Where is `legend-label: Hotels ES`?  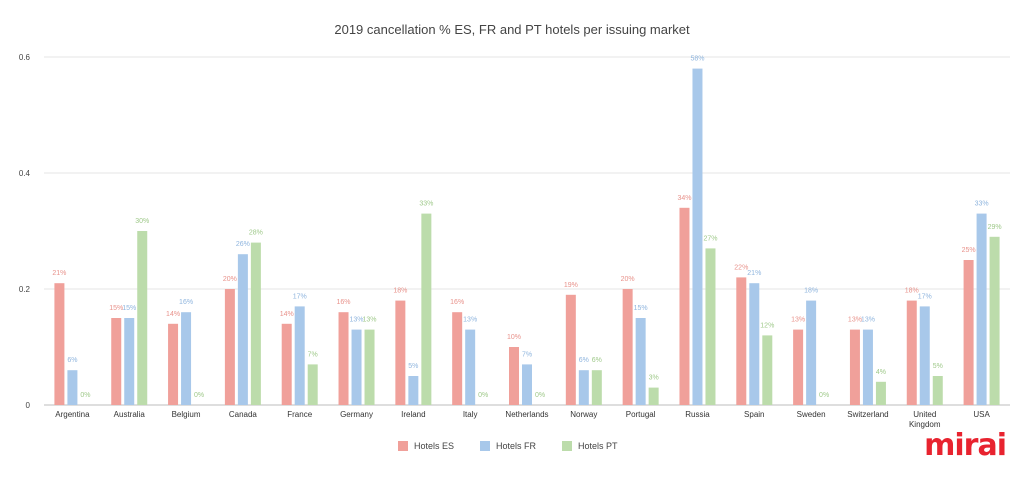
legend-label: Hotels ES is located at coordinates (434, 446).